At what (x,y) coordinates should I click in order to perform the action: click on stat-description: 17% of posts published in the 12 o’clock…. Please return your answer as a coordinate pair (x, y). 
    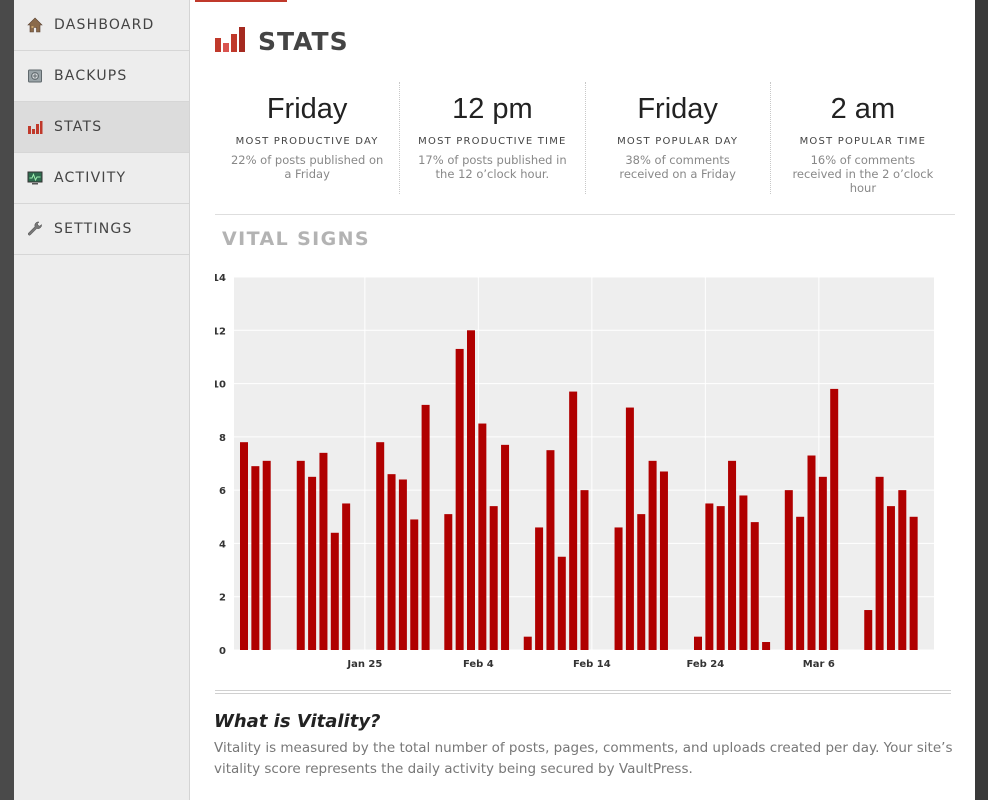
    Looking at the image, I should click on (492, 167).